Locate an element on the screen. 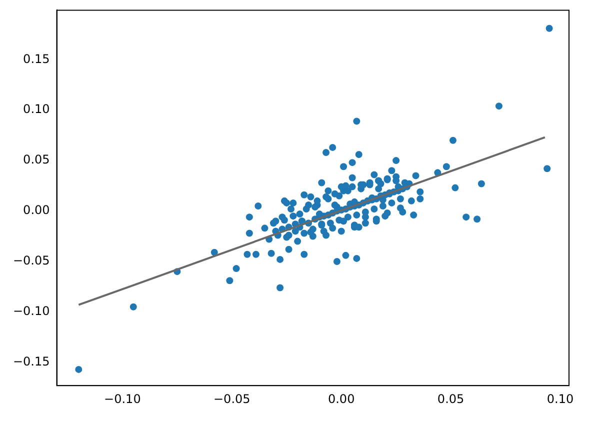 This screenshot has width=589, height=430. x-tick-label: −0.05 is located at coordinates (232, 399).